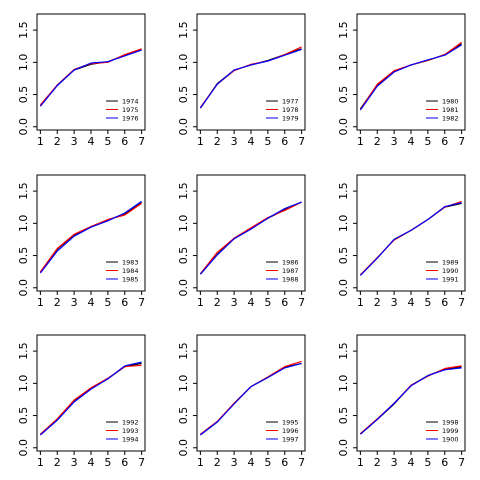  I want to click on legend-label: 1999, so click(450, 431).